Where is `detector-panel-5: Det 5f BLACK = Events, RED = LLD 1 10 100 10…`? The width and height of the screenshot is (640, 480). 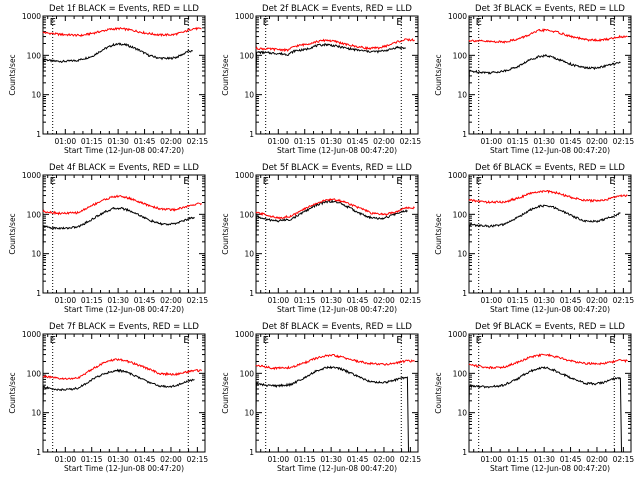 detector-panel-5: Det 5f BLACK = Events, RED = LLD 1 10 100 10… is located at coordinates (321, 238).